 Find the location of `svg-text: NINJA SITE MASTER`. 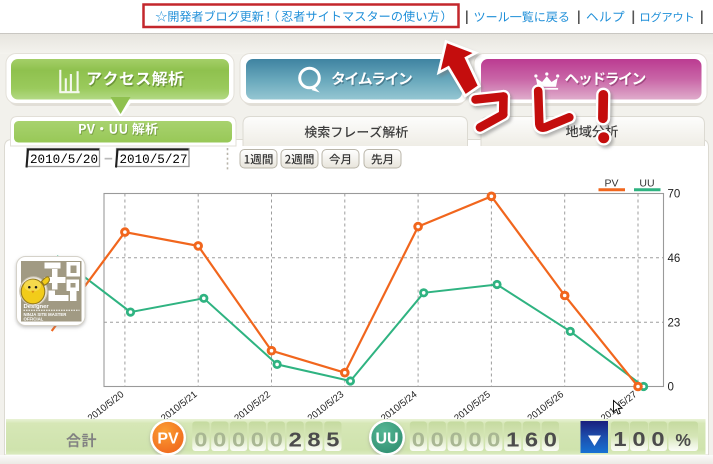

svg-text: NINJA SITE MASTER is located at coordinates (46, 314).